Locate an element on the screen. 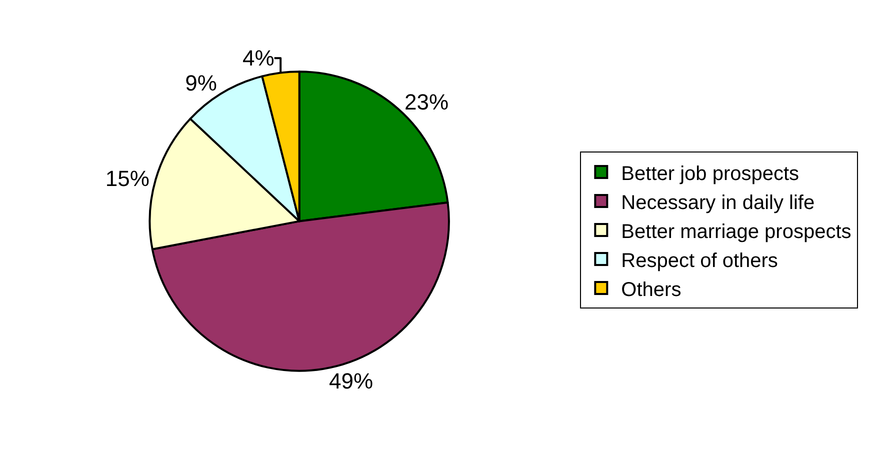 Image resolution: width=871 pixels, height=460 pixels. legend-label: Better marriage prospects is located at coordinates (736, 231).